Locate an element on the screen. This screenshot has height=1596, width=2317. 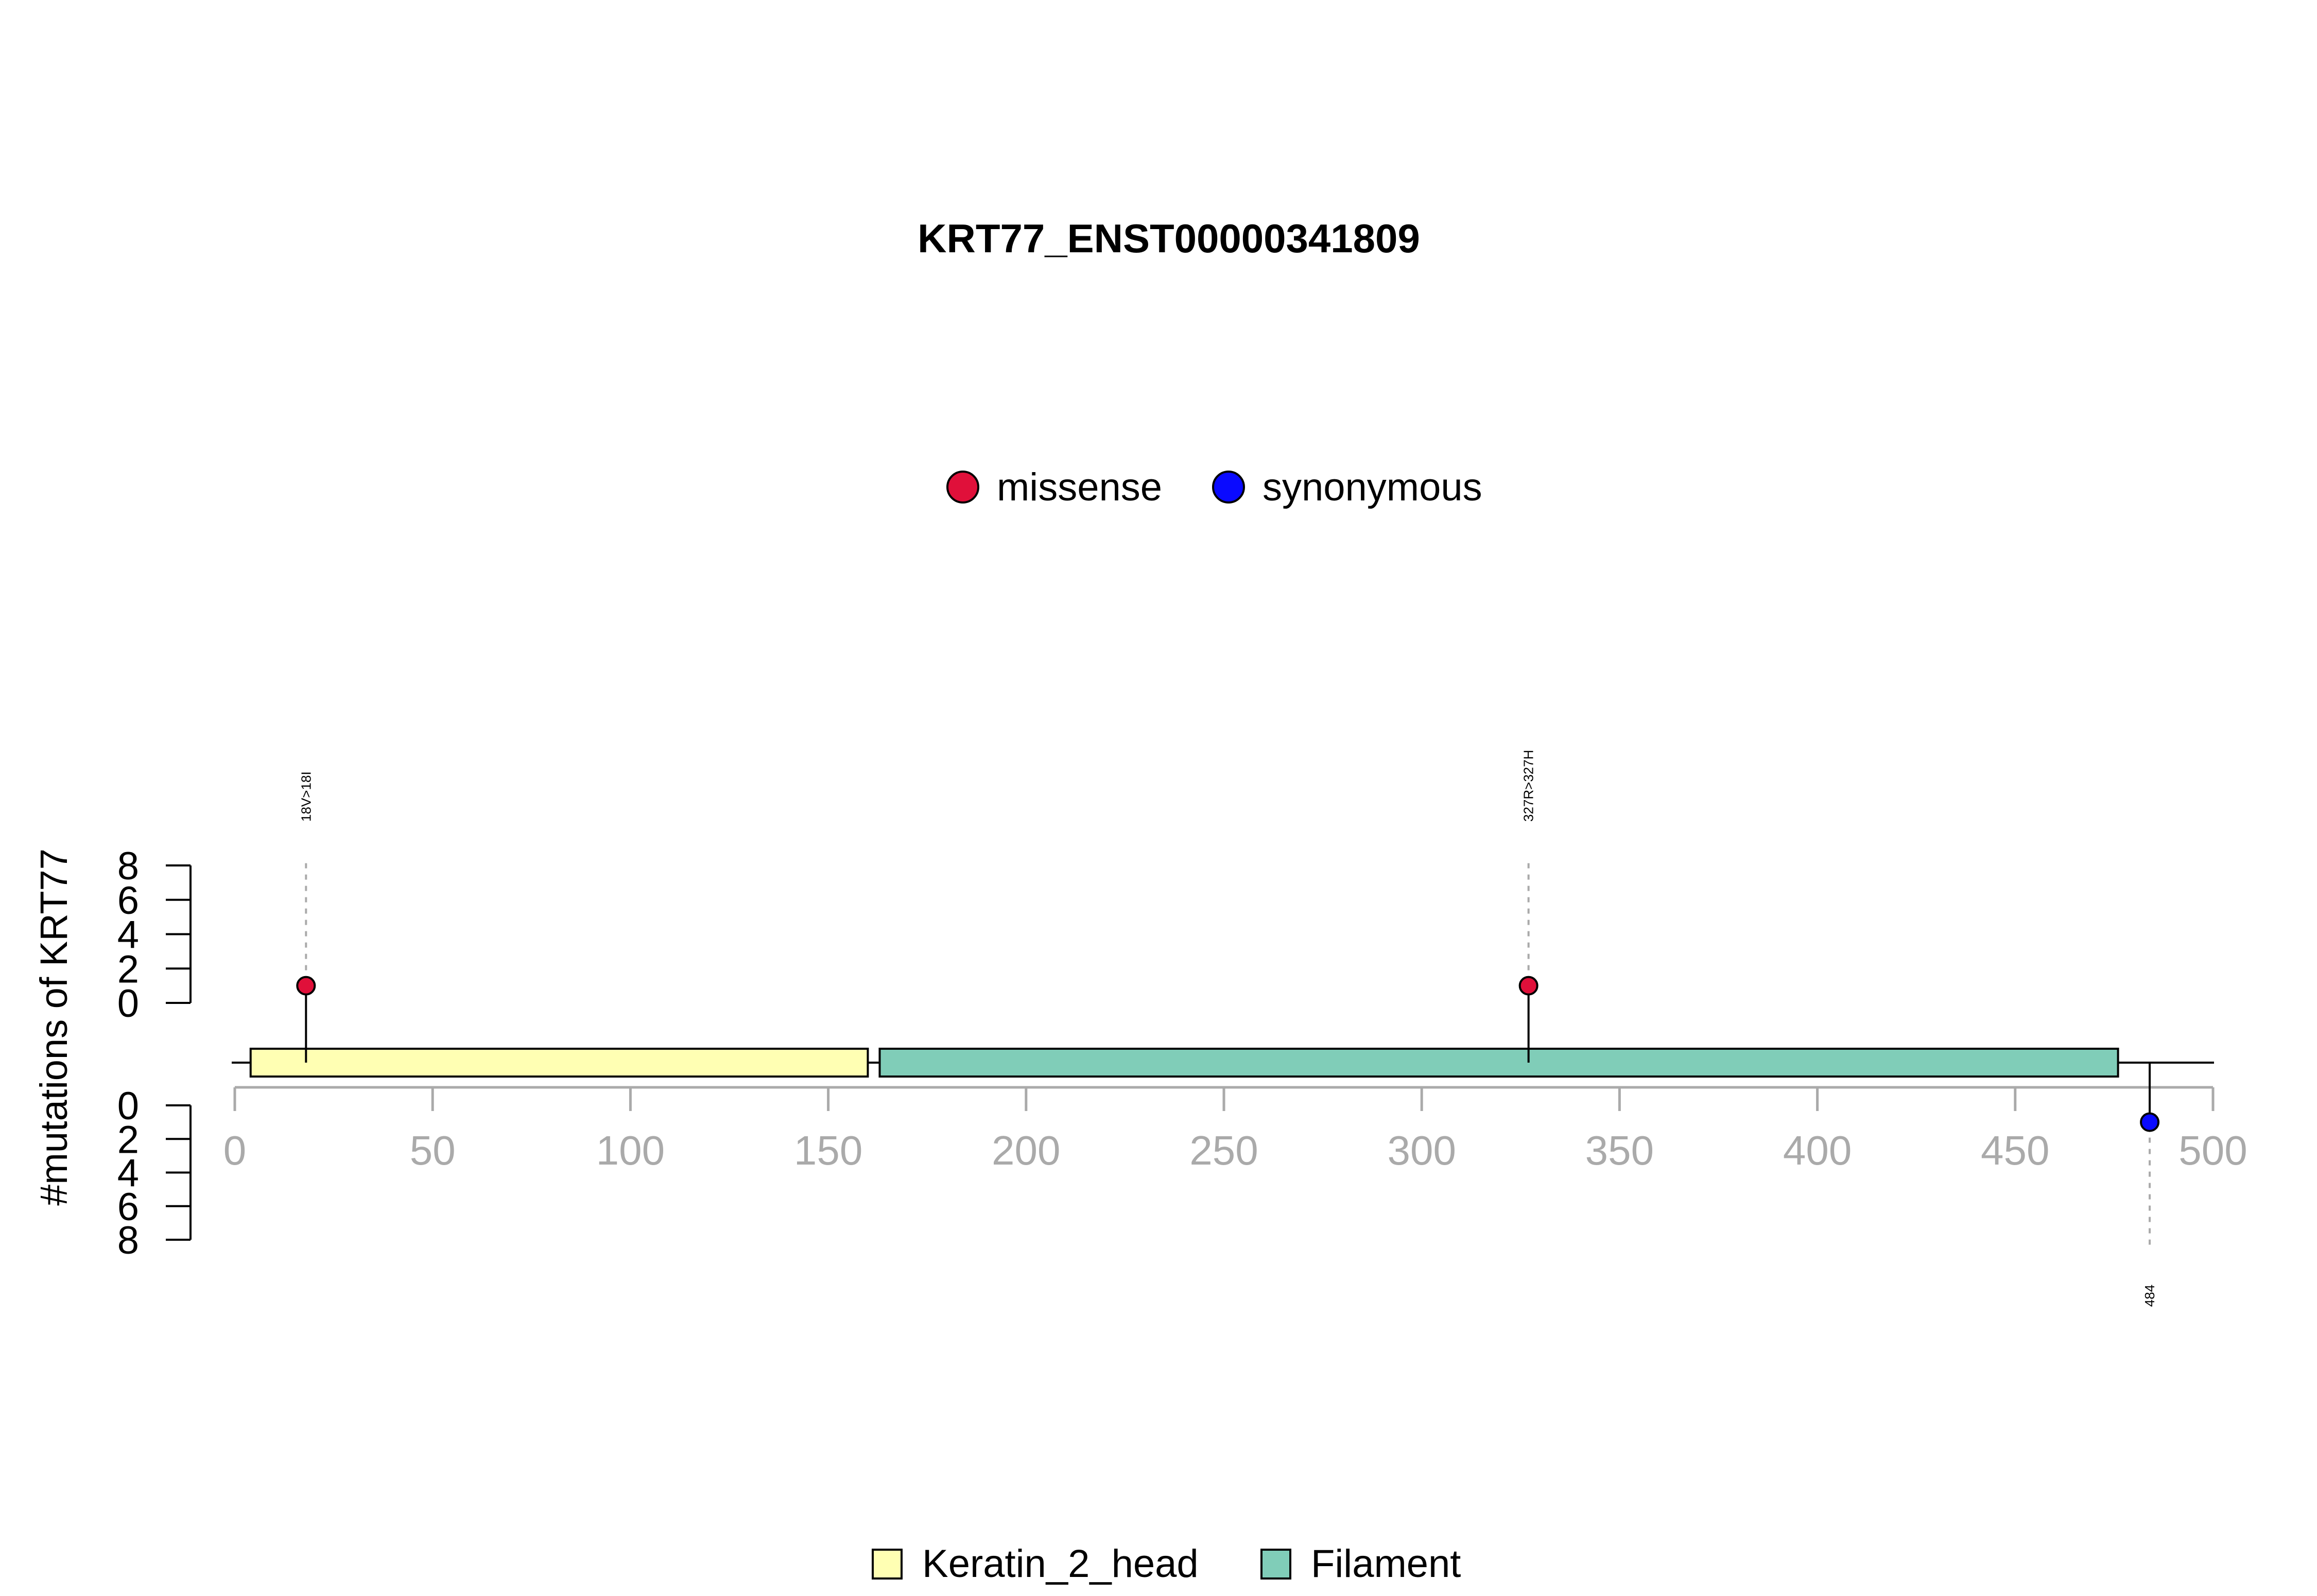
x-tick-label-0: 0 is located at coordinates (235, 1150).